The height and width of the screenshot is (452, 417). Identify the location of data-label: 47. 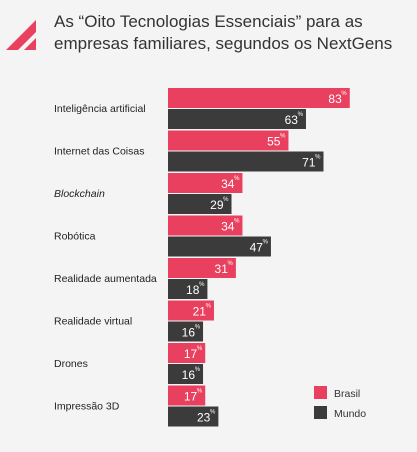
(257, 248).